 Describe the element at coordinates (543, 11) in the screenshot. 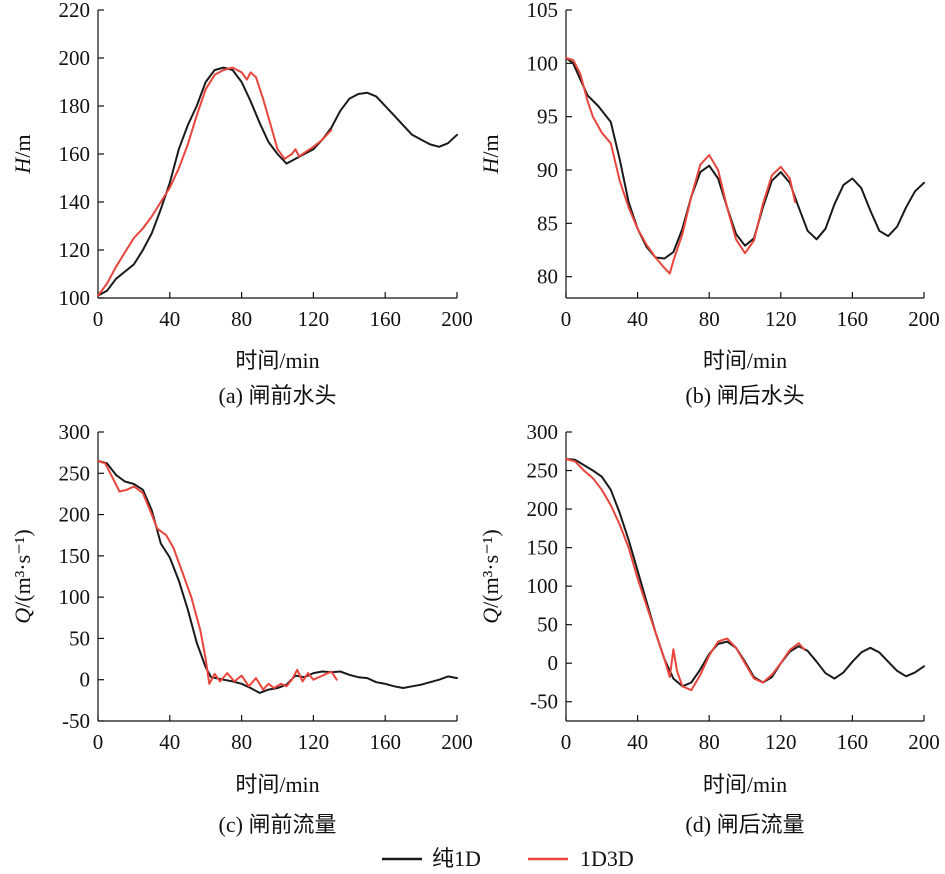

I see `y-tick-label: 105` at that location.